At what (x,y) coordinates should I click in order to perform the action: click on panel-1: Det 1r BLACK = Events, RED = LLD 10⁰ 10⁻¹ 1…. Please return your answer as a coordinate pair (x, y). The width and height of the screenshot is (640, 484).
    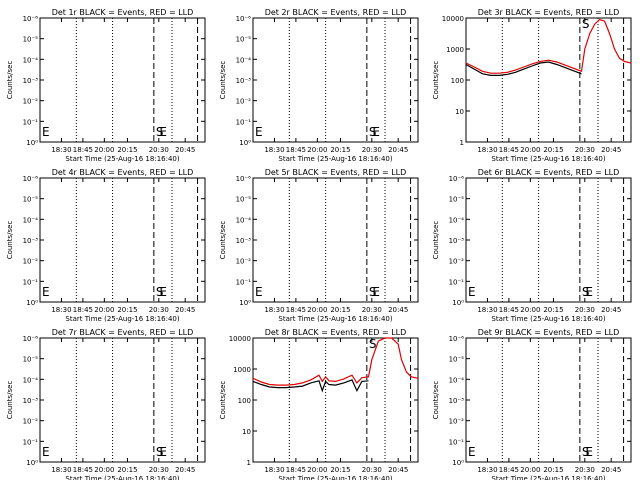
    Looking at the image, I should click on (106, 85).